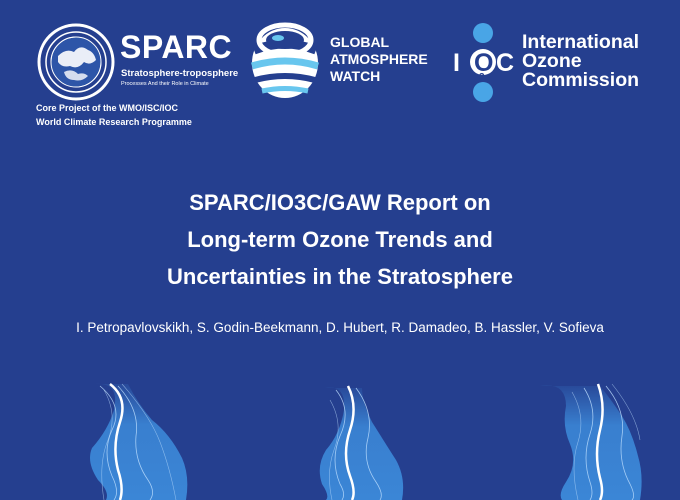 The image size is (680, 500). Describe the element at coordinates (165, 84) in the screenshot. I see `sparc-tagline: Processes And their Role in Climate` at that location.